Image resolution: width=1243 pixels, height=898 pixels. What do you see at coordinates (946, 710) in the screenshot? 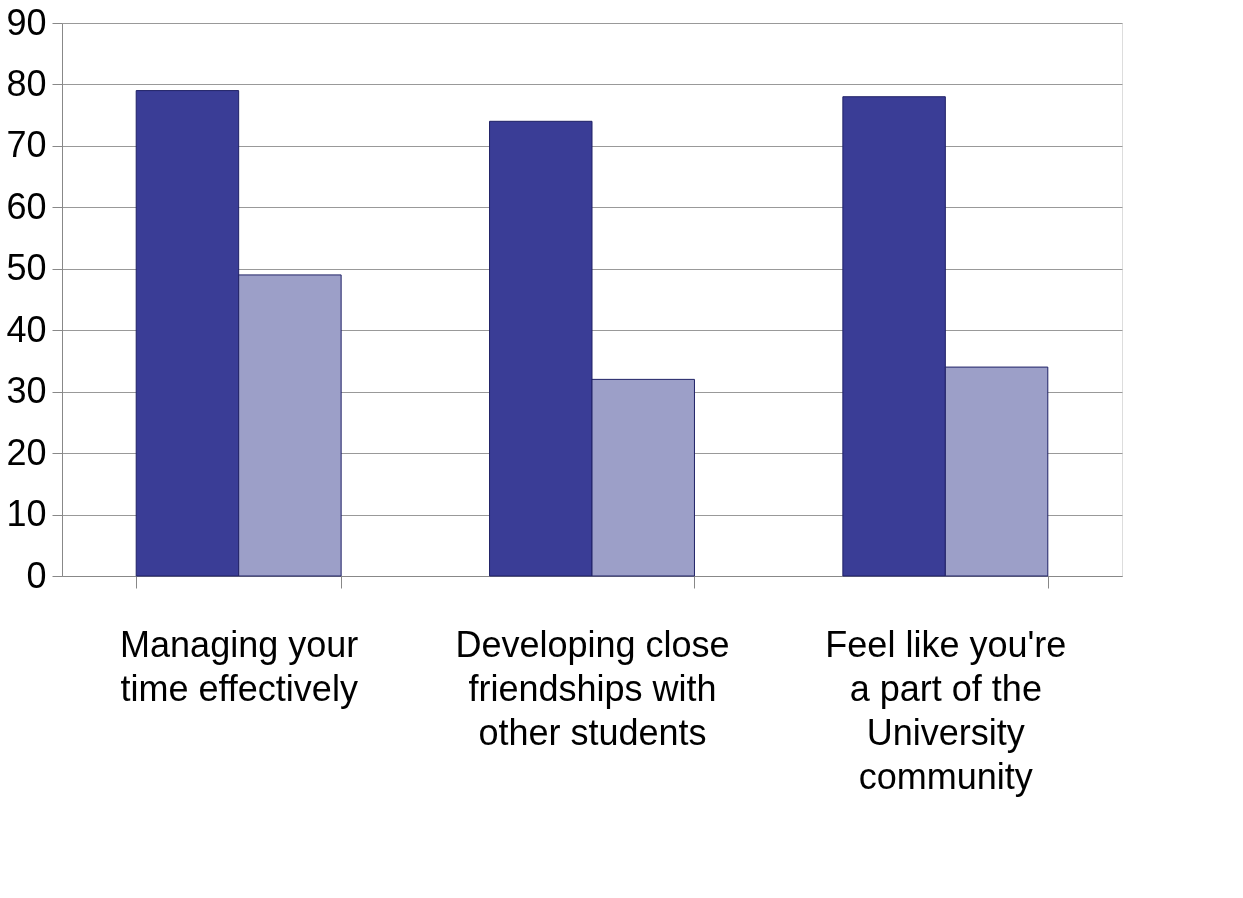
I see `x-tick-label: Feel like you're a part of the University community` at bounding box center [946, 710].